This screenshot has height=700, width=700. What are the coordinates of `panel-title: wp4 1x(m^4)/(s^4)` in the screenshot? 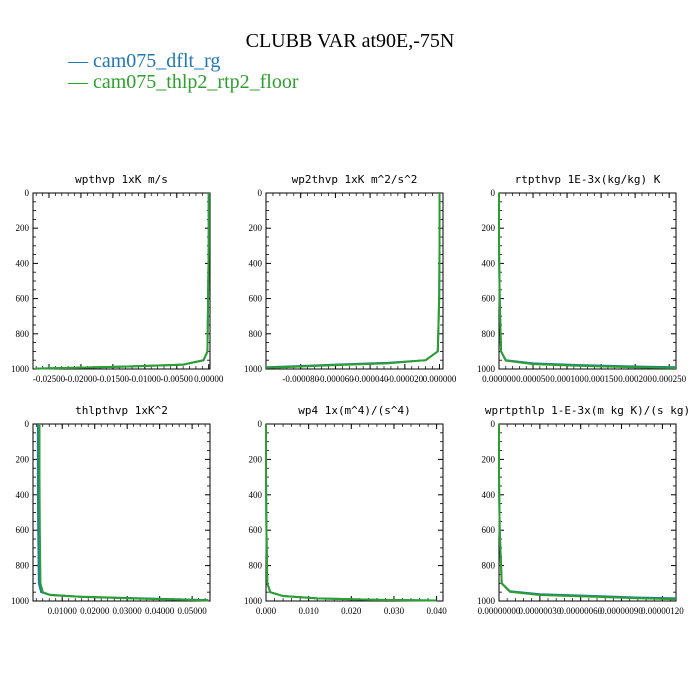 It's located at (354, 410).